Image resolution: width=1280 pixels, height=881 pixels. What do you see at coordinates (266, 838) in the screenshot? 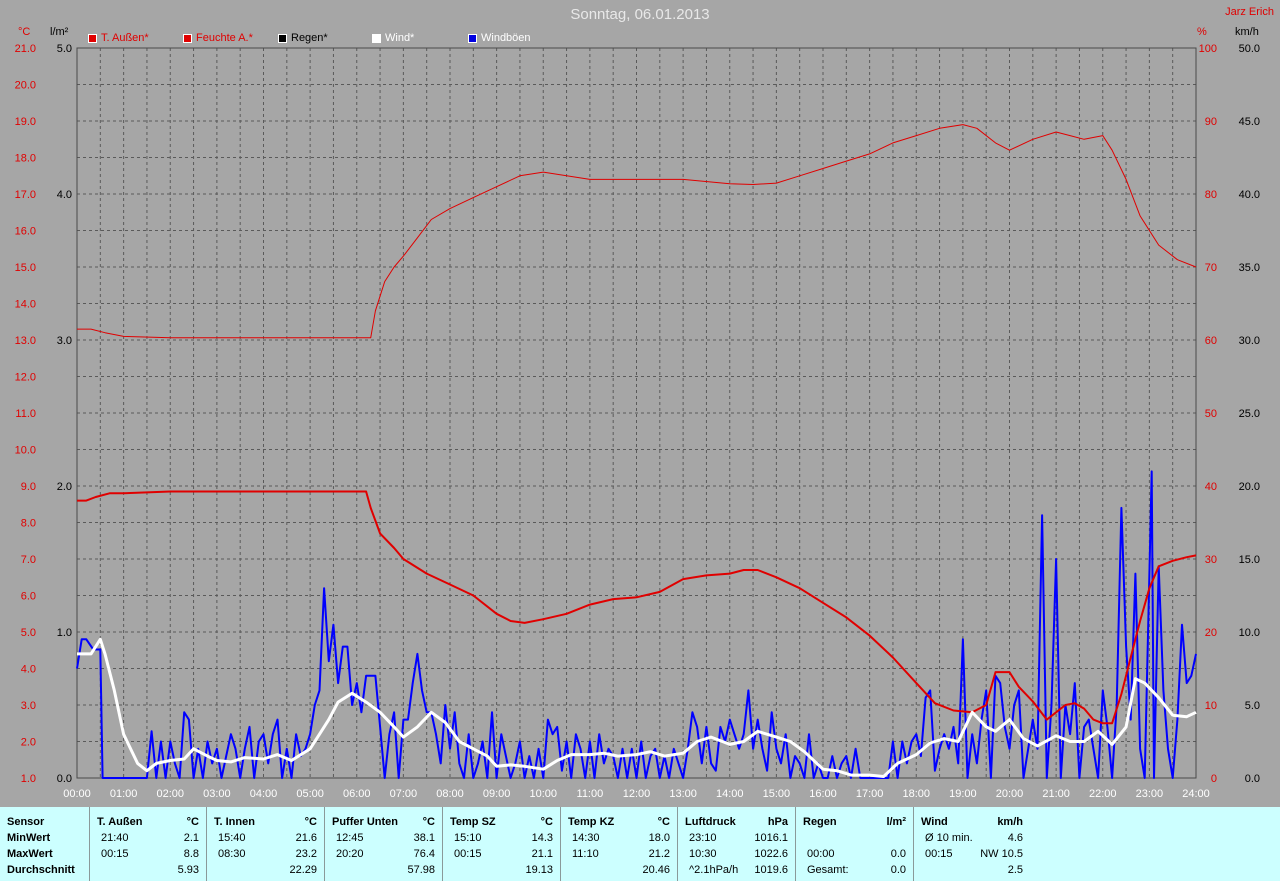
I see `stats-row: 15:40 21.6` at bounding box center [266, 838].